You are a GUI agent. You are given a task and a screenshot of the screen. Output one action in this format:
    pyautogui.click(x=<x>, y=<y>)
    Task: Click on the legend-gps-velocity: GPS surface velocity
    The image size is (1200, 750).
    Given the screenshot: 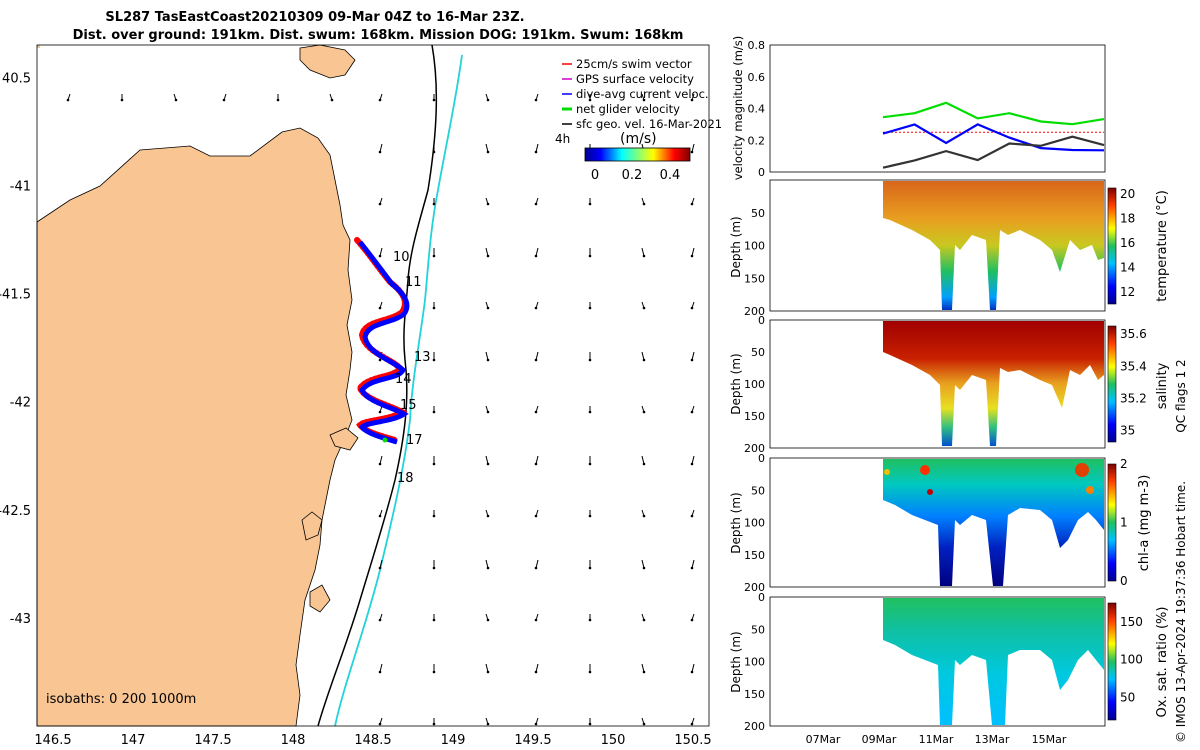 What is the action you would take?
    pyautogui.click(x=628, y=79)
    